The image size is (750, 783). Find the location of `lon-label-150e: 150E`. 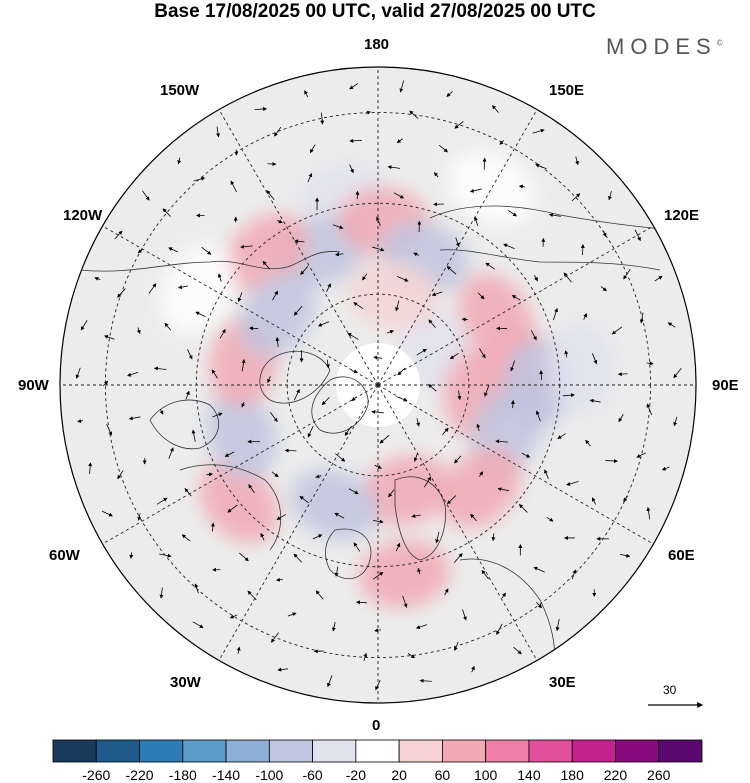

lon-label-150e: 150E is located at coordinates (567, 90).